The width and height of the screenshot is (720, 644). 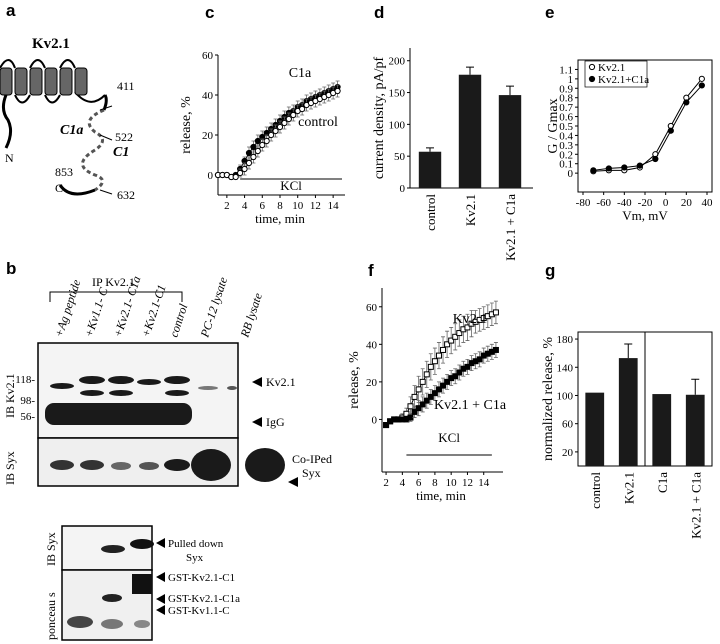 What do you see at coordinates (549, 12) in the screenshot?
I see `panel-label: e` at bounding box center [549, 12].